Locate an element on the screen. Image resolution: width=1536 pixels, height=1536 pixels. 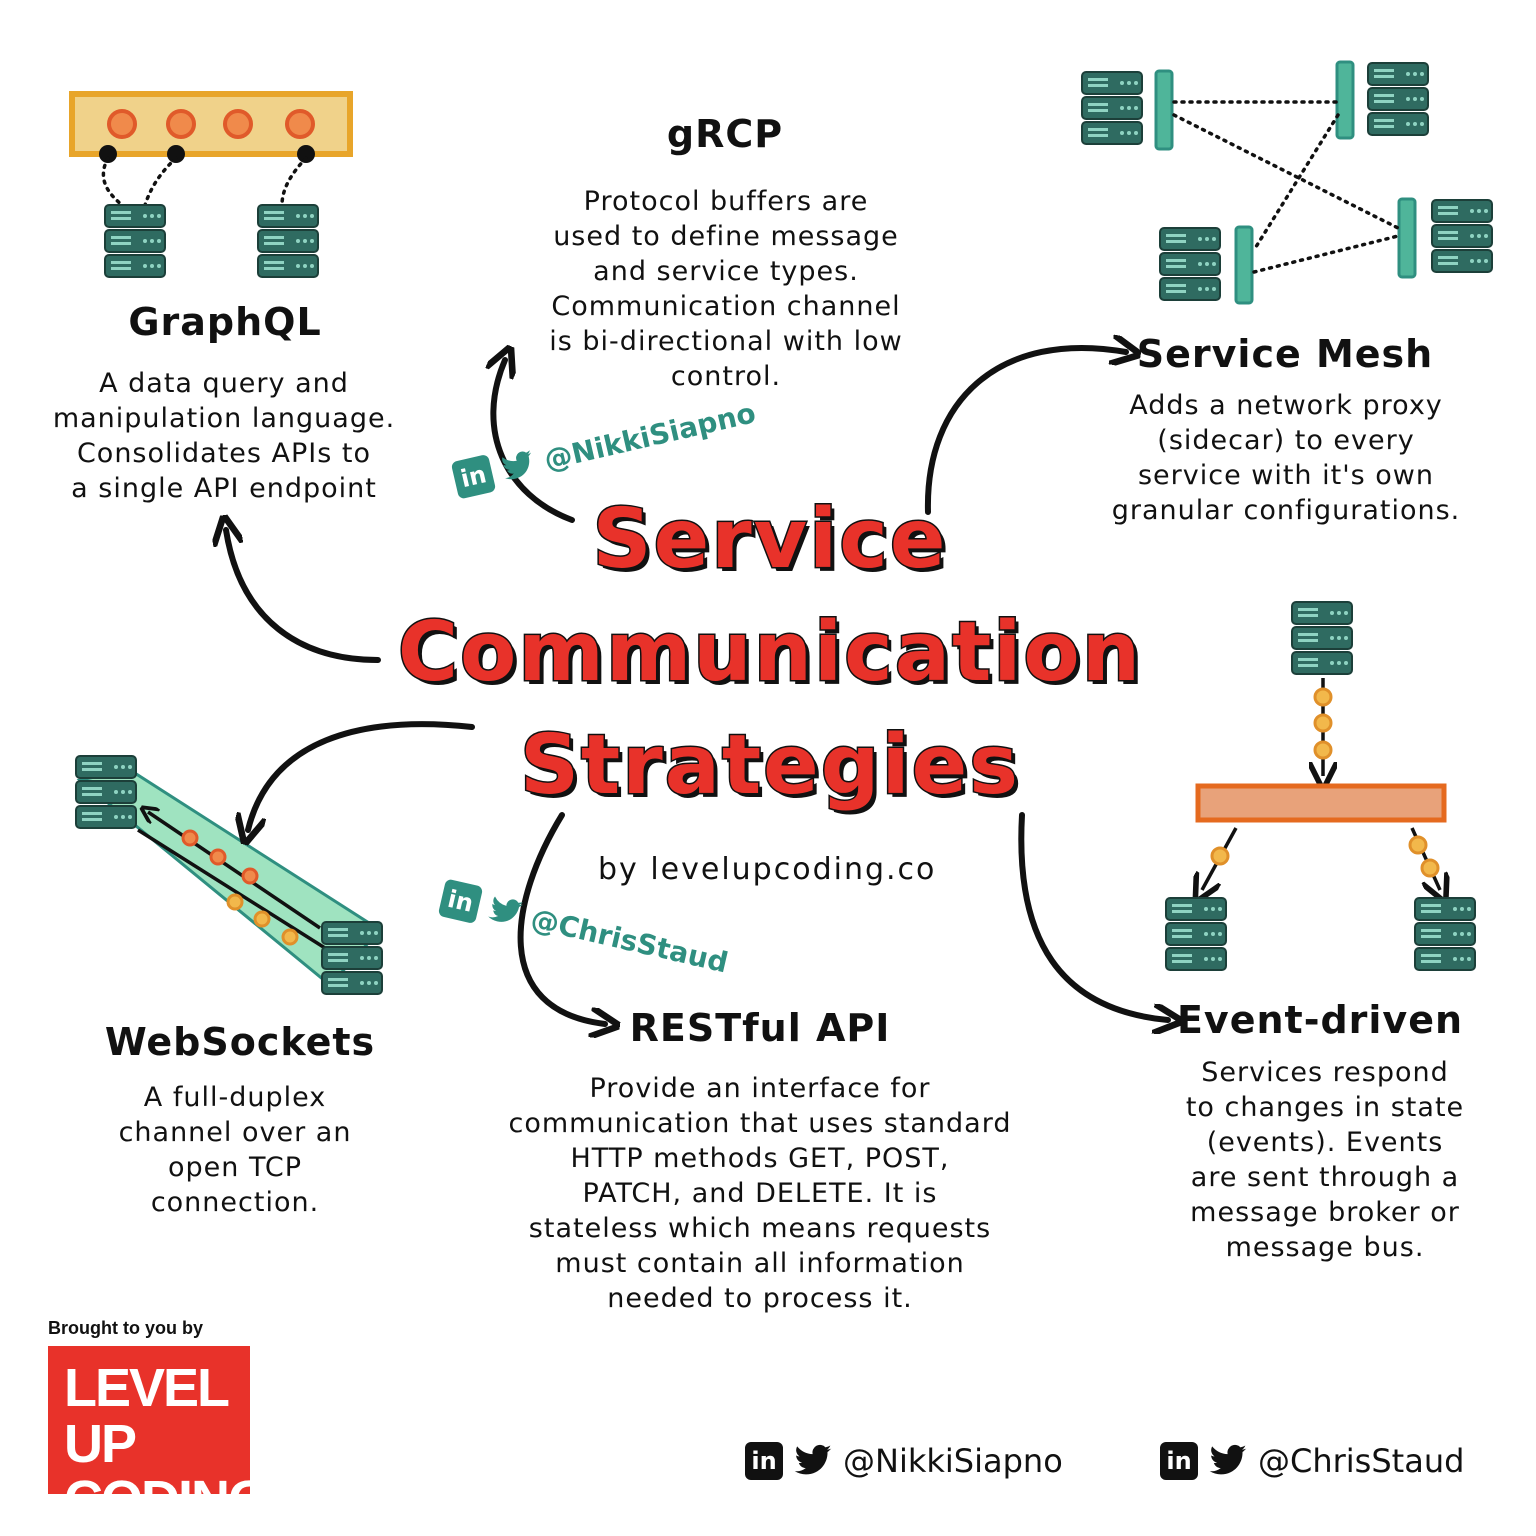
logo-line-2: CODING is located at coordinates (167, 1500).